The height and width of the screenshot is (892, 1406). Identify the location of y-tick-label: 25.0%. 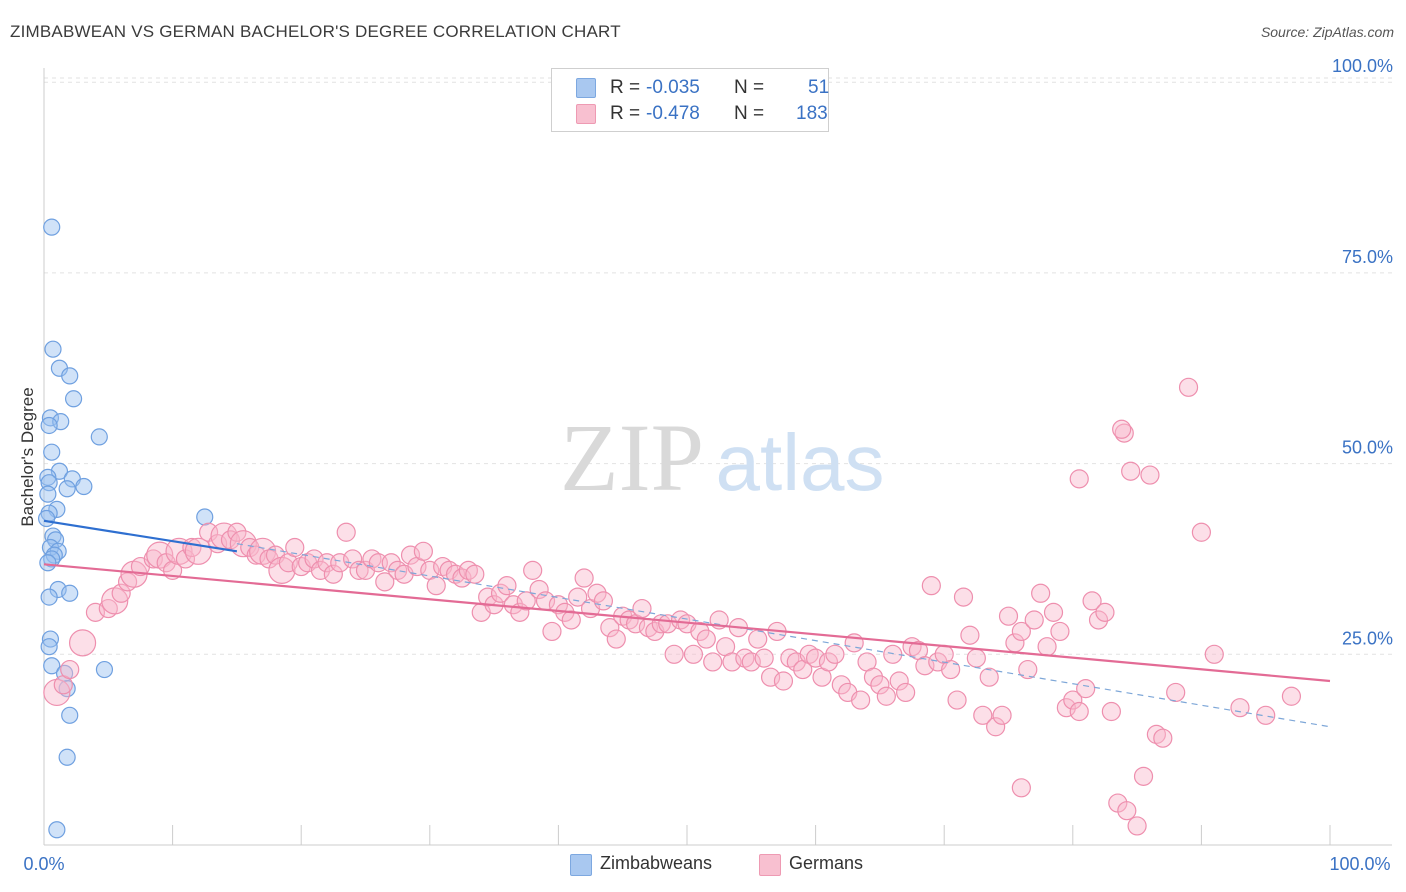
(1367, 638).